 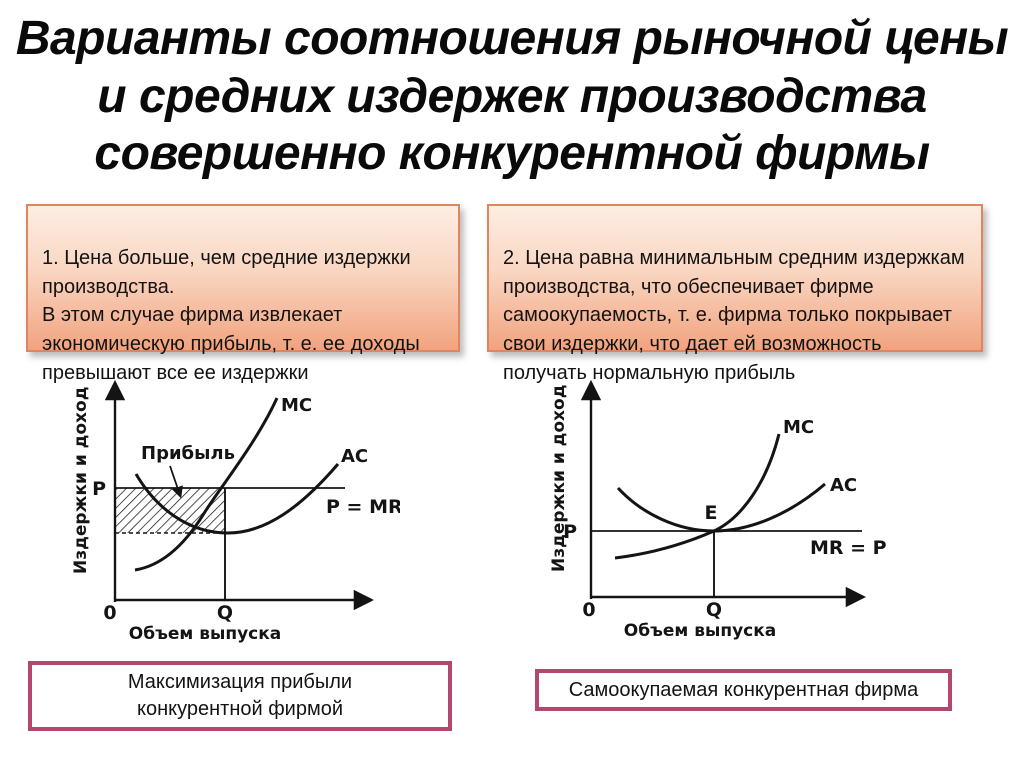 I want to click on price-line-label: MR = P, so click(x=848, y=548).